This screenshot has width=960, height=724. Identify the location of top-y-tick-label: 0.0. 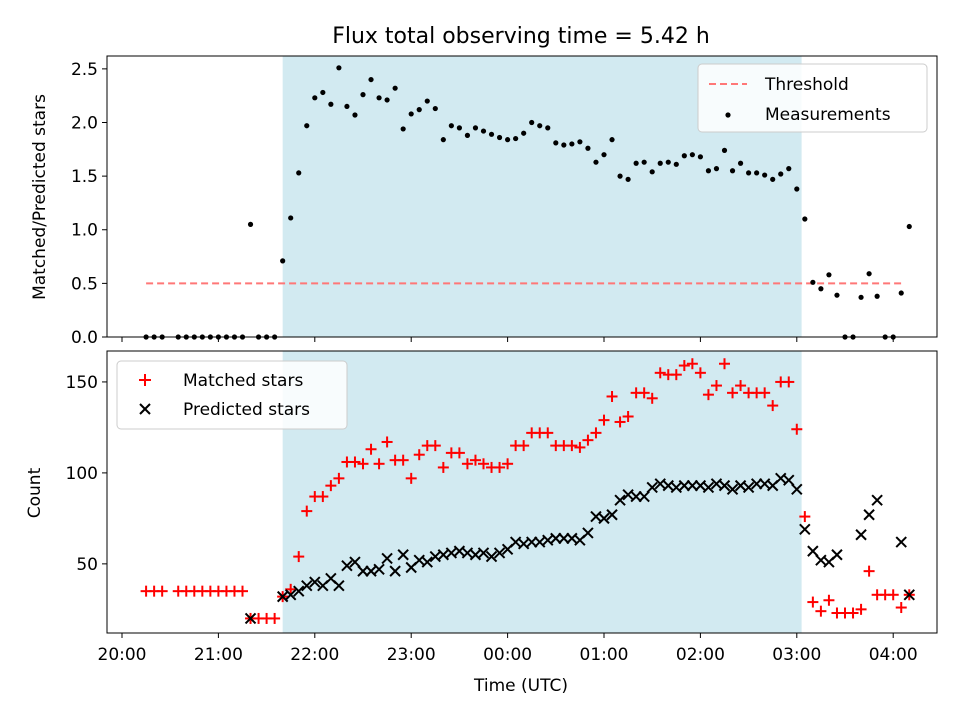
(84, 338).